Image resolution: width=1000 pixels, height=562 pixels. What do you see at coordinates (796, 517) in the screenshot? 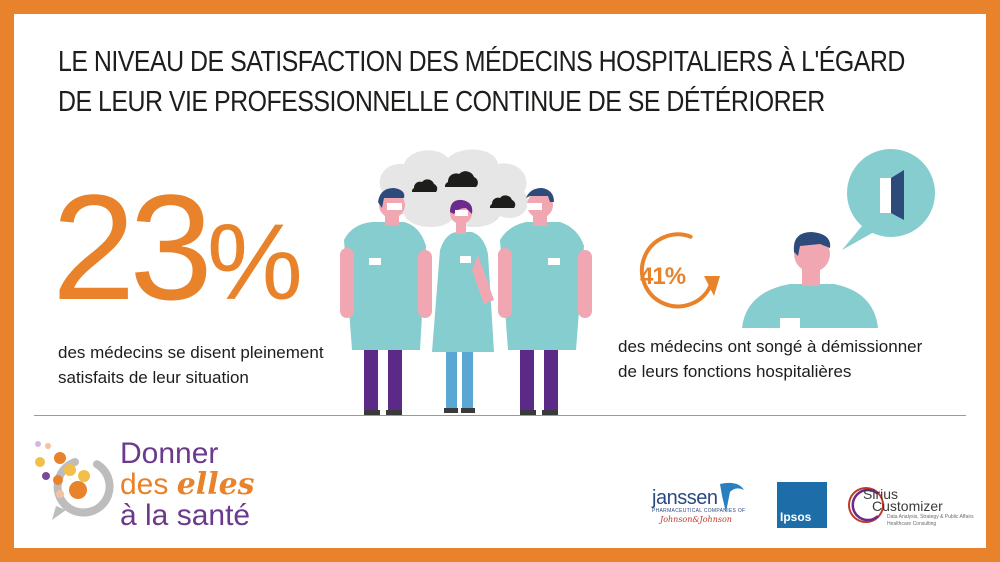
I see `ipsos-logo-text: Ipsos` at bounding box center [796, 517].